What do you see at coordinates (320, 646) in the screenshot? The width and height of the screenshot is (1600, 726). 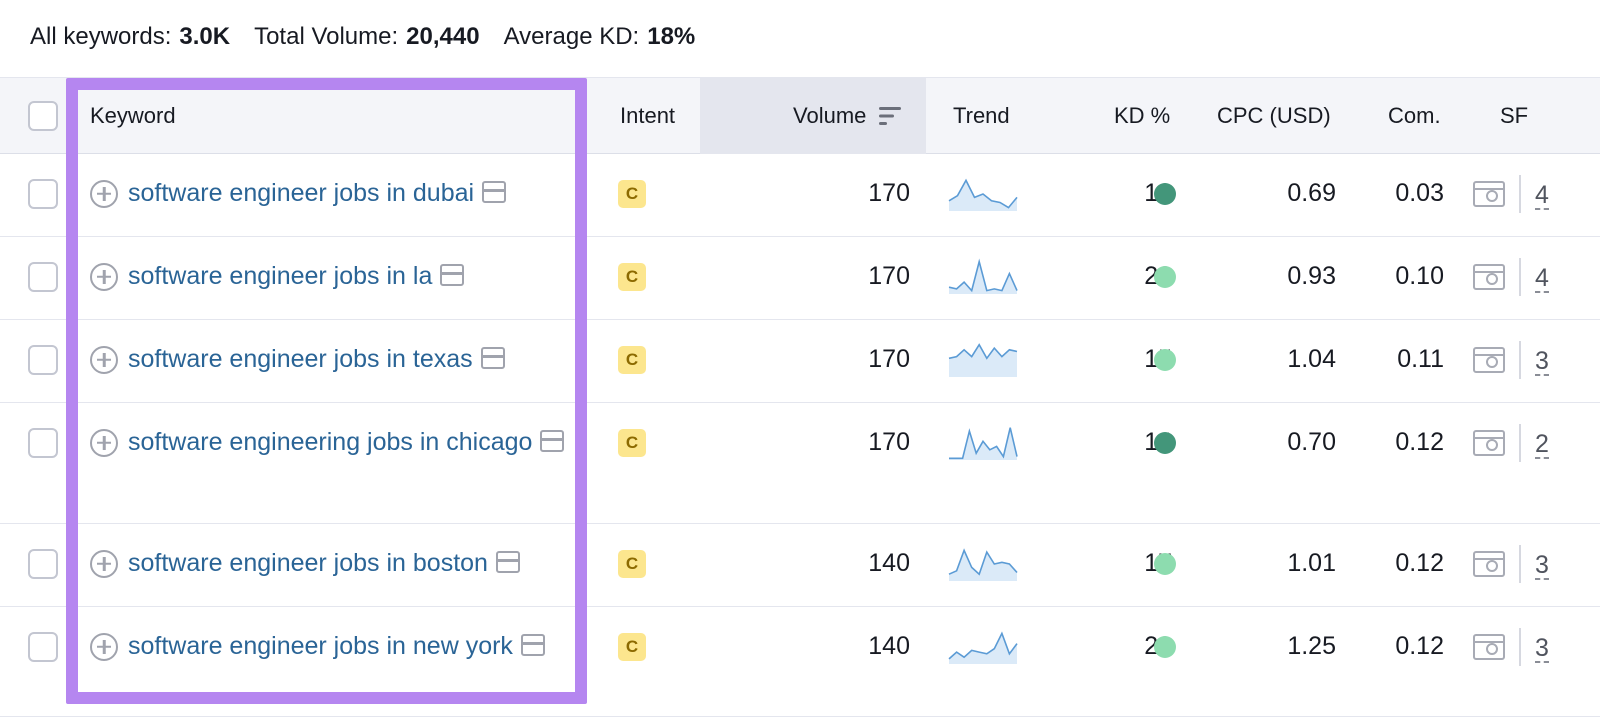 I see `keyword-link: software engineer jobs in new york` at bounding box center [320, 646].